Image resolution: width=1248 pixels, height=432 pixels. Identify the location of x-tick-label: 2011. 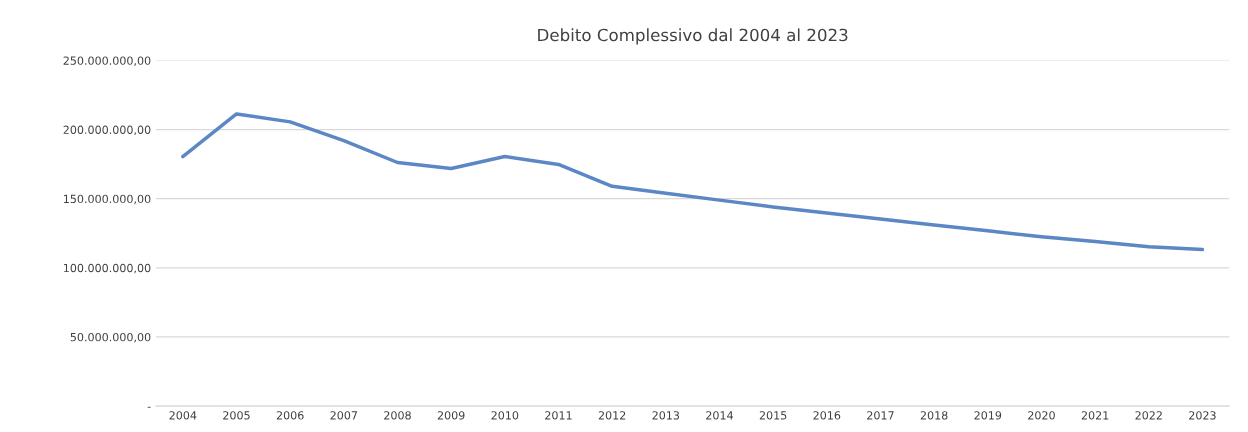
(558, 415).